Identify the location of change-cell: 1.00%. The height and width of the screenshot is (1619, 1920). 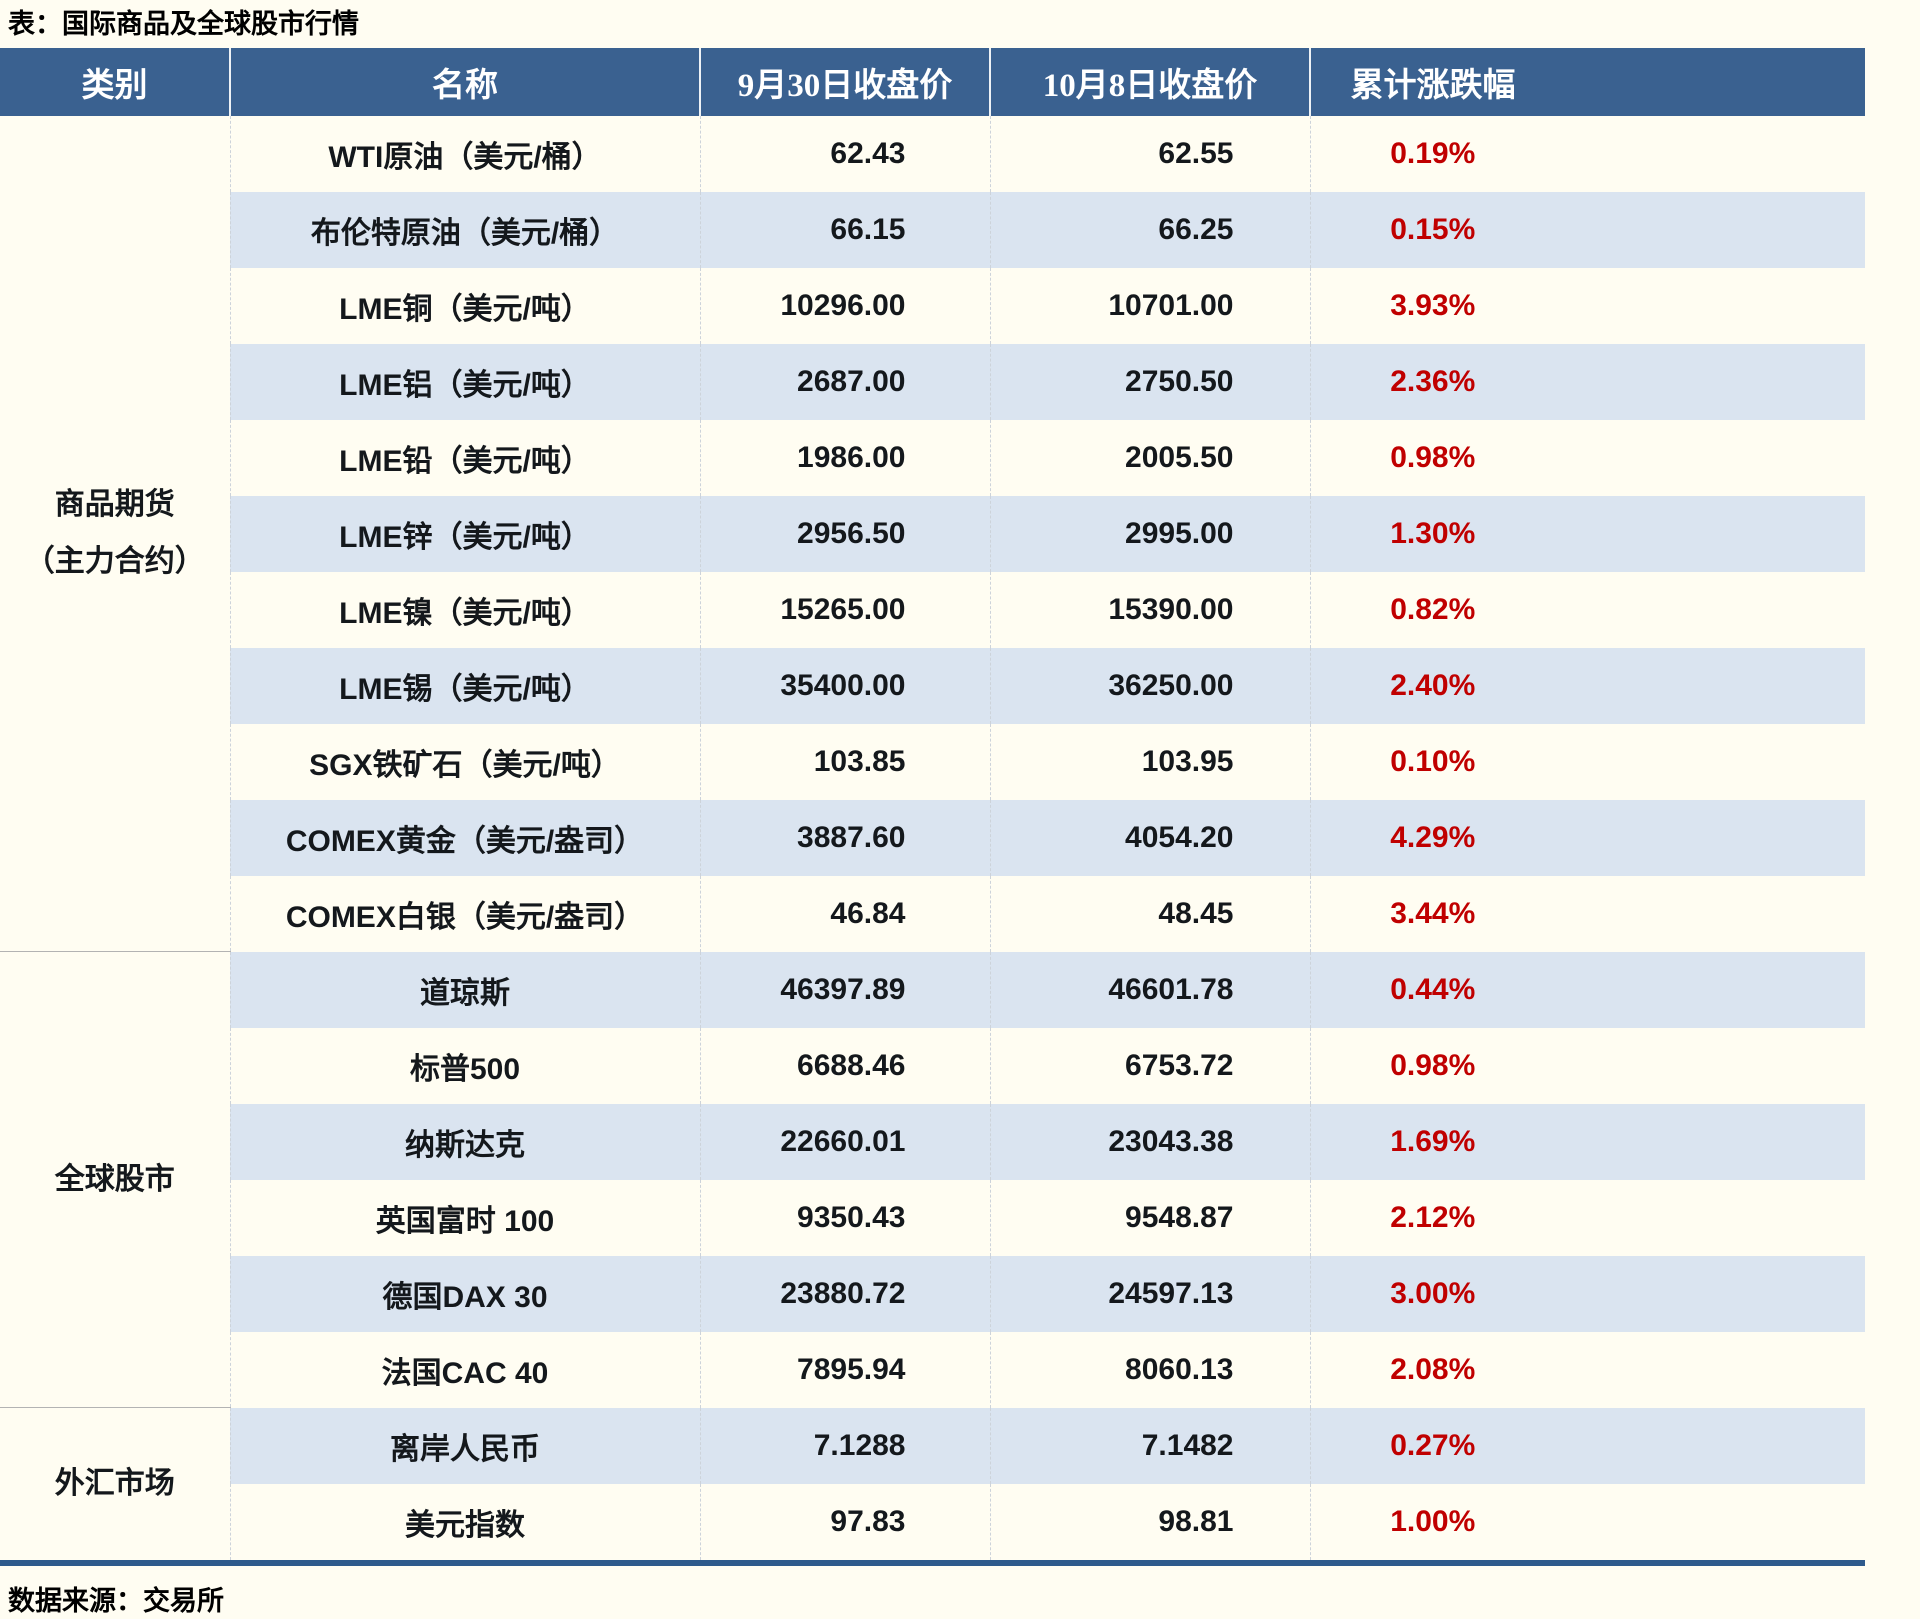
(1433, 1521).